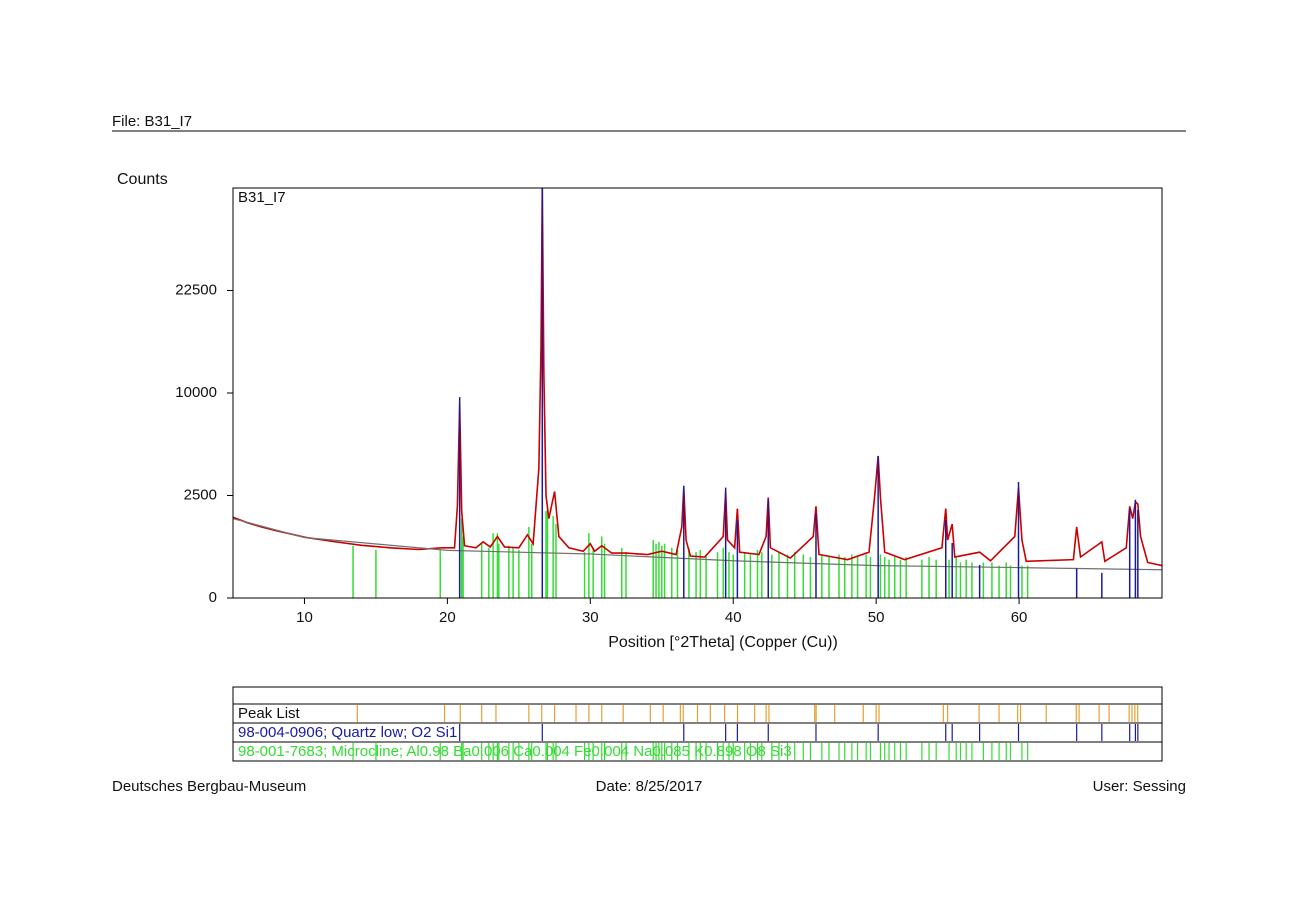 This screenshot has height=912, width=1300. Describe the element at coordinates (142, 179) in the screenshot. I see `y-axis-label: Counts` at that location.